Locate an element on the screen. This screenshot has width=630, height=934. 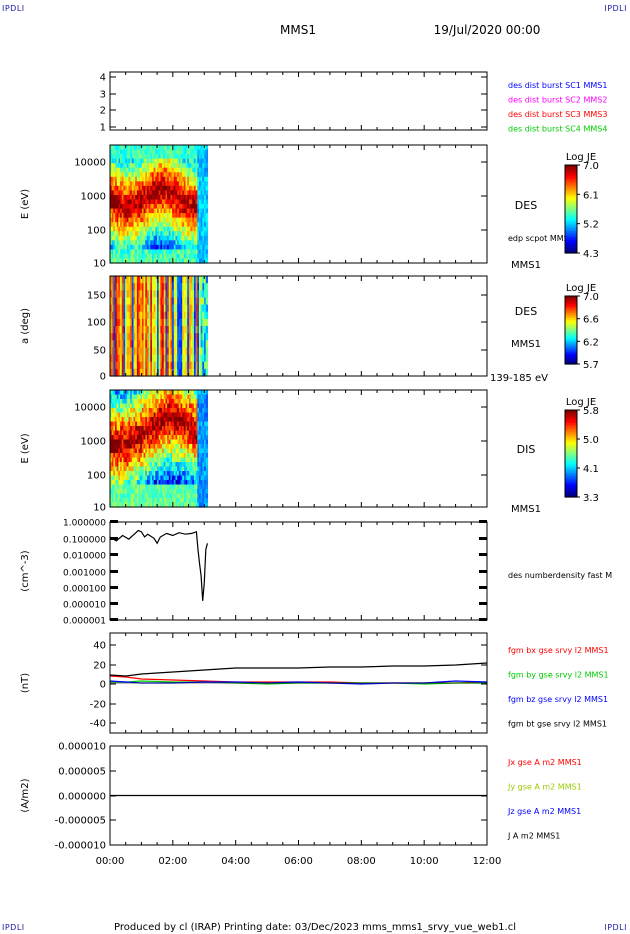
ytick-label: 10 is located at coordinates (99, 508).